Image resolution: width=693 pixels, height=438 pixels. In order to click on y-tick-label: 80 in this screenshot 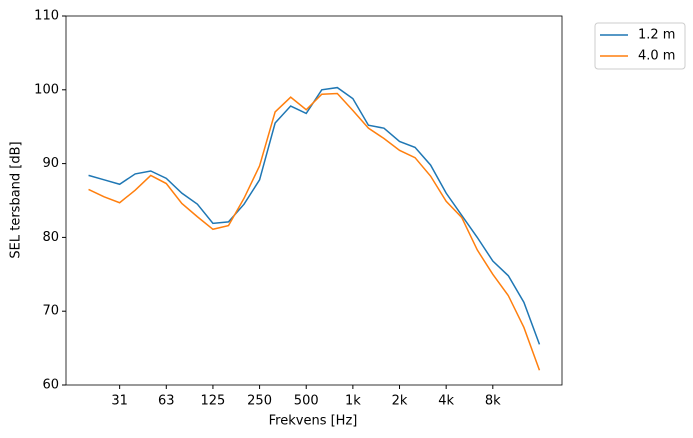, I will do `click(50, 237)`.